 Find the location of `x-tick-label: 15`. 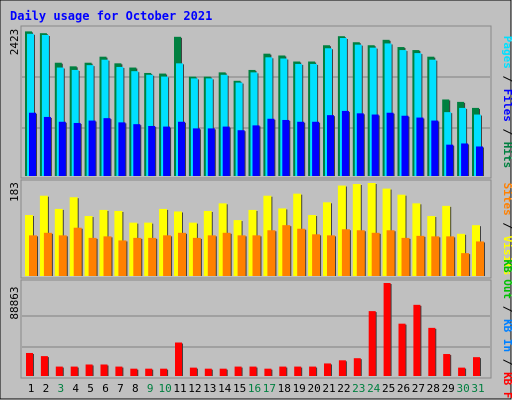

x-tick-label: 15 is located at coordinates (239, 388).